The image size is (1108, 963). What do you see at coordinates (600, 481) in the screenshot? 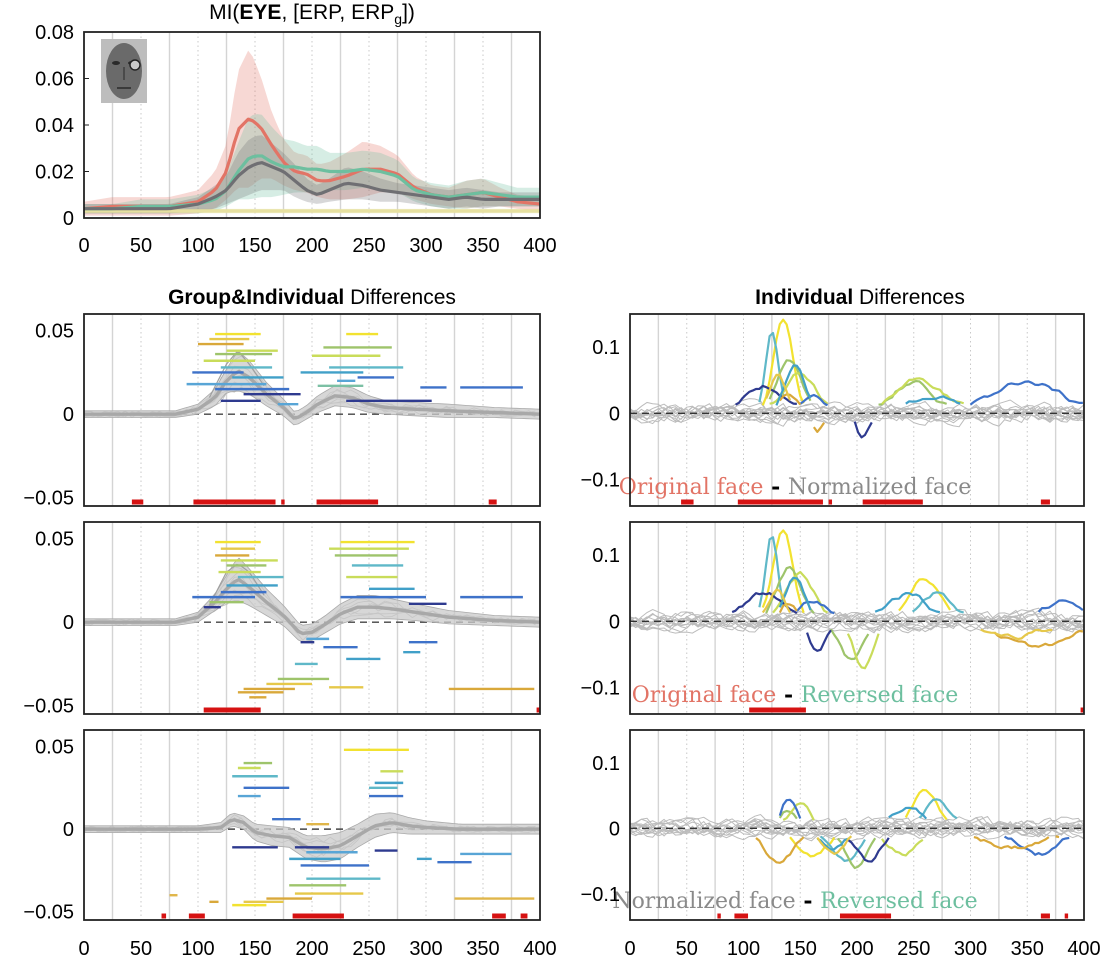
I see `y-tick-label: −0.1` at bounding box center [600, 481].